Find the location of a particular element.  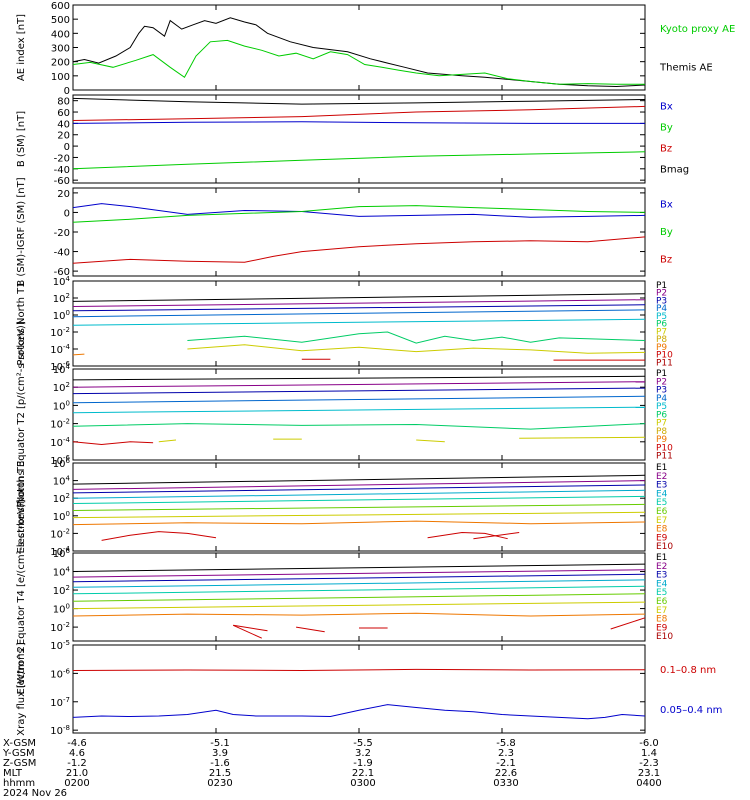

y-tick-label: 10⁶ is located at coordinates (62, 553).